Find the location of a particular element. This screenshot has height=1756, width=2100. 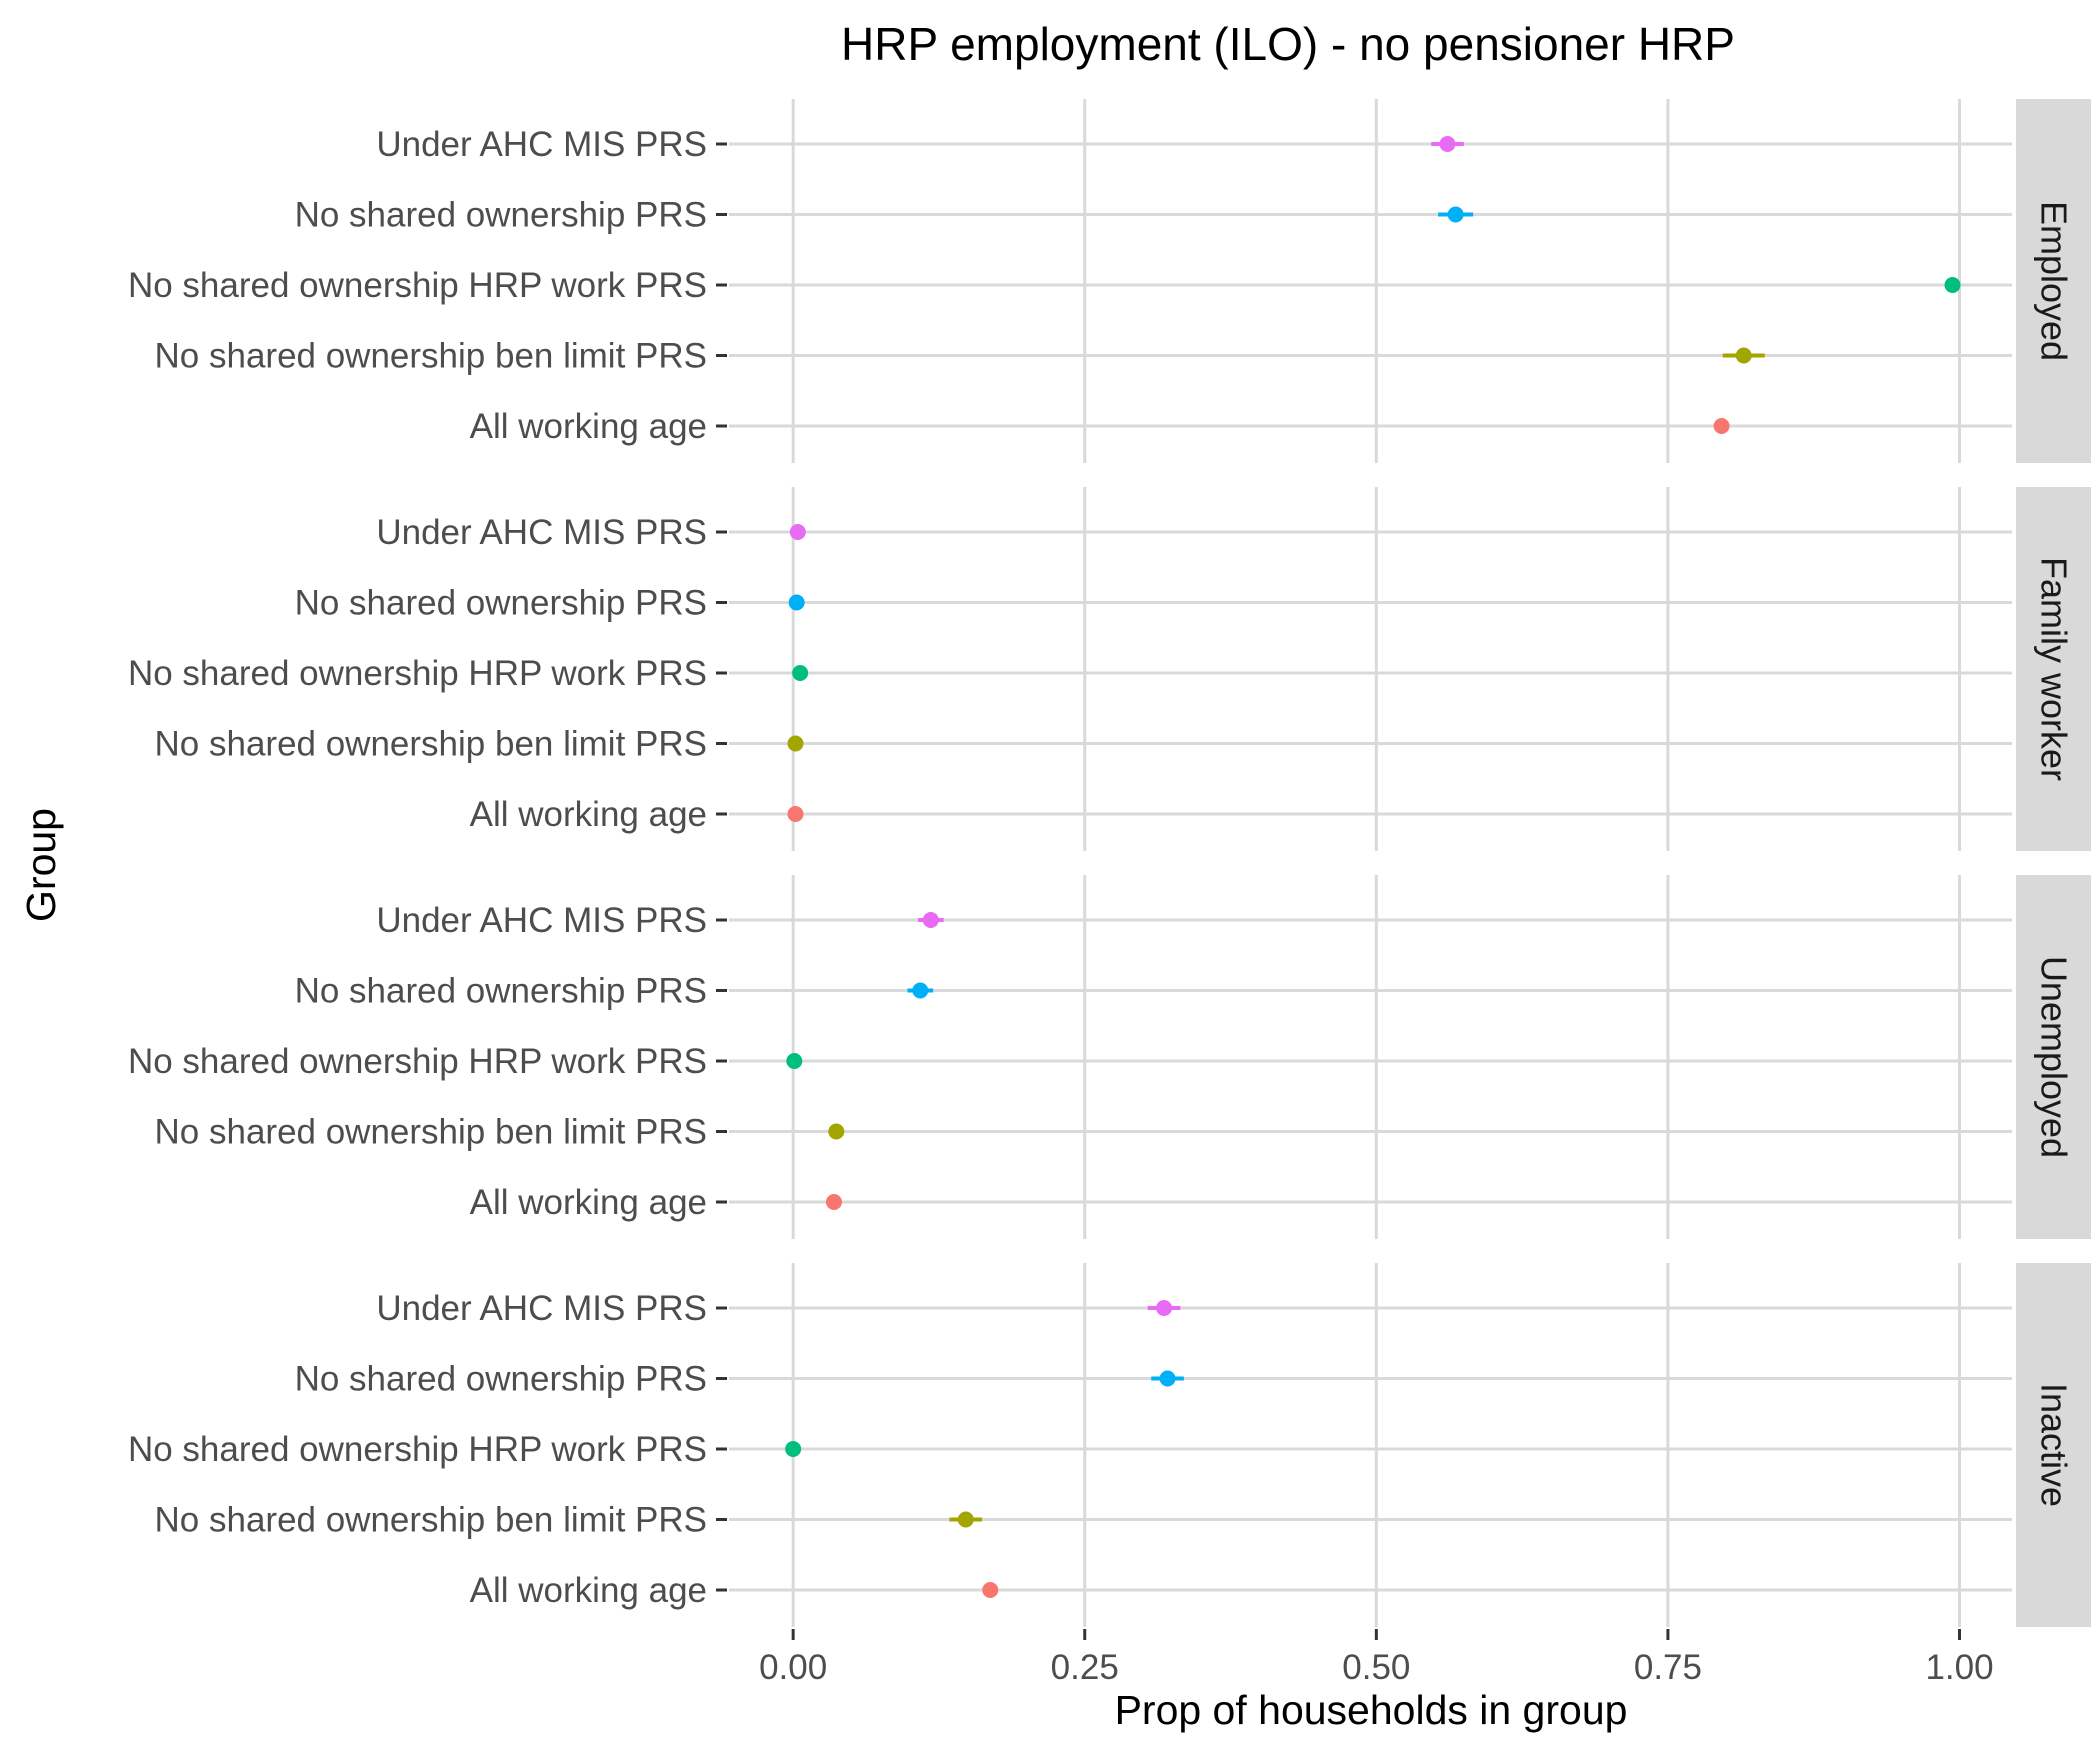

x-tick-label: 0.25 is located at coordinates (1085, 1667).